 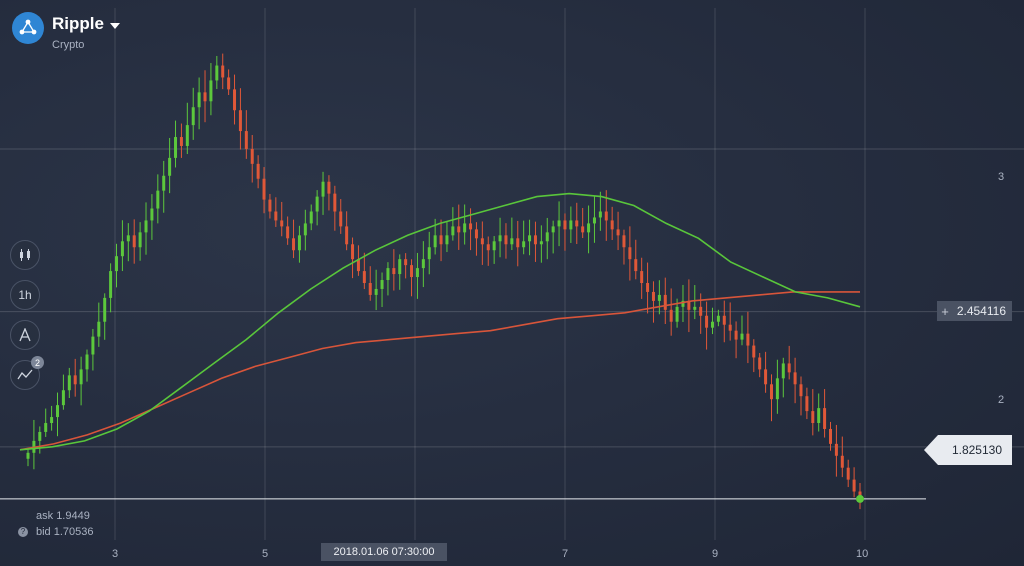 What do you see at coordinates (23, 532) in the screenshot?
I see `help-icon: ?` at bounding box center [23, 532].